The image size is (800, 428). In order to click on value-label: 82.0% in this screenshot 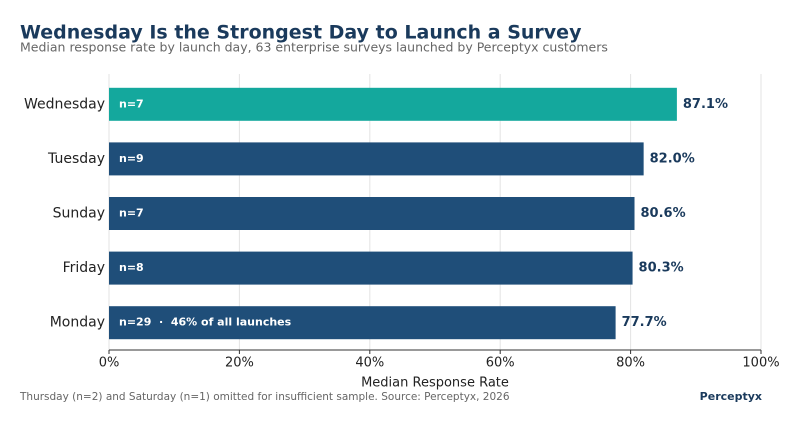, I will do `click(672, 158)`.